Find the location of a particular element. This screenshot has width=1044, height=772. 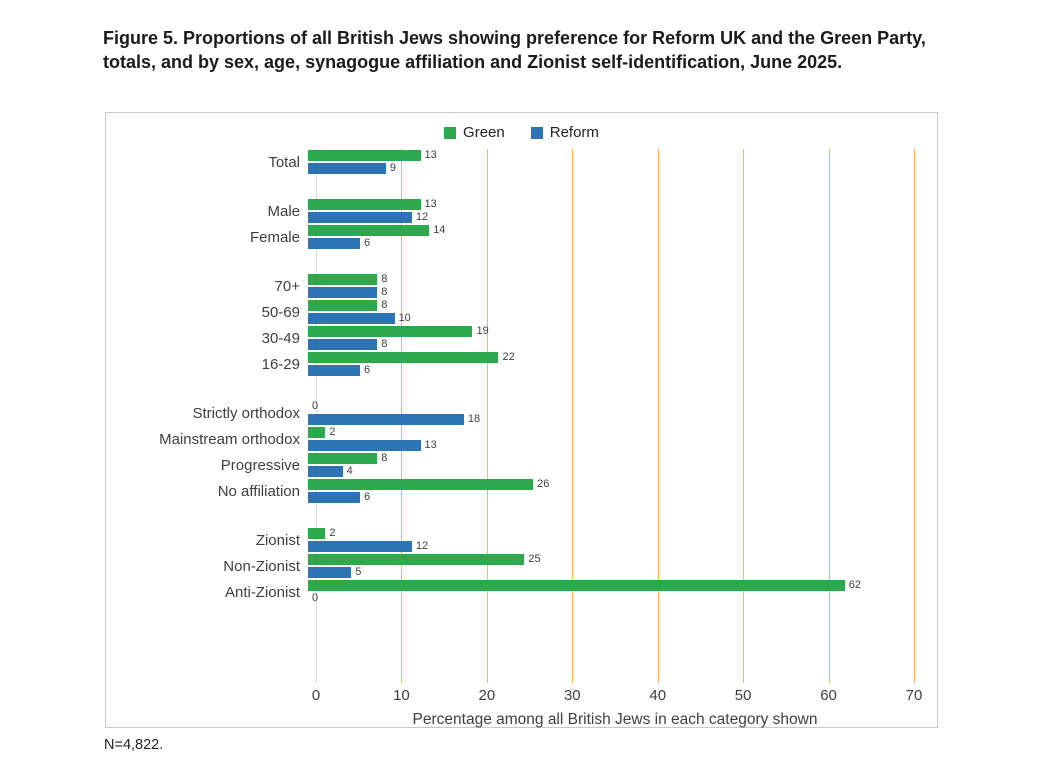

bar-value-label: 14 is located at coordinates (439, 230).